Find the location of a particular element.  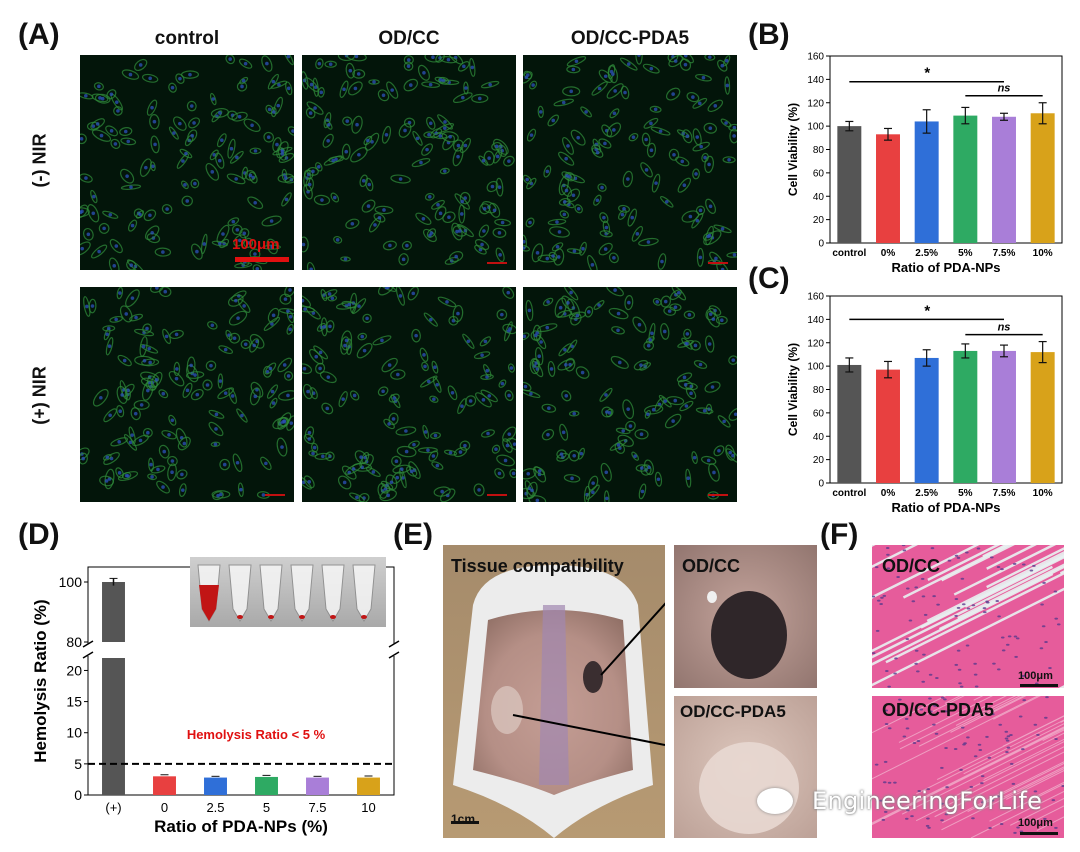

y-axis-label: Cell Viability (%) is located at coordinates (793, 389).